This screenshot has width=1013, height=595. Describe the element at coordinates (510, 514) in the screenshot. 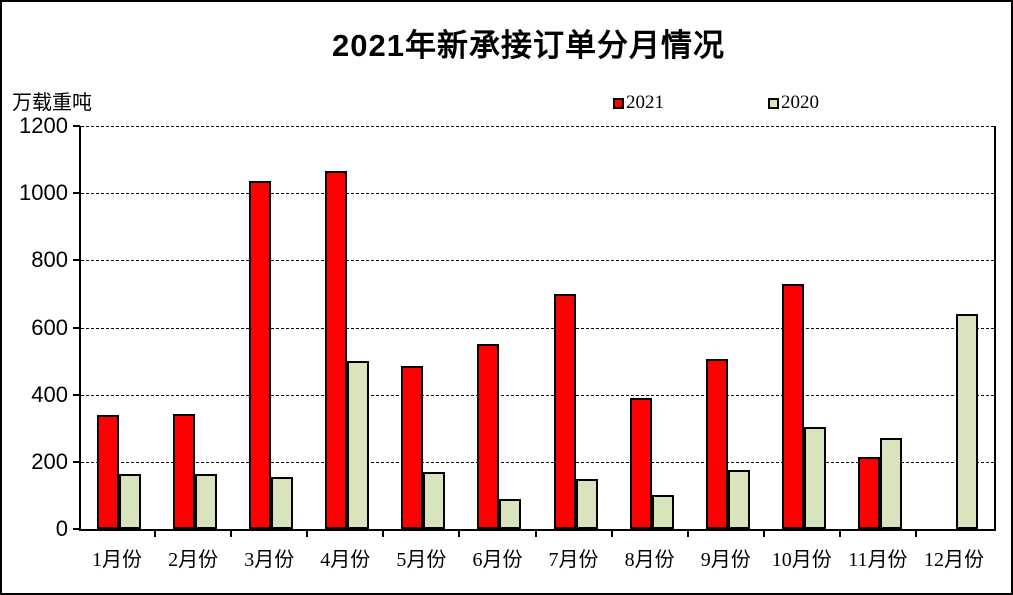

I see `bar-2020-6月份` at that location.